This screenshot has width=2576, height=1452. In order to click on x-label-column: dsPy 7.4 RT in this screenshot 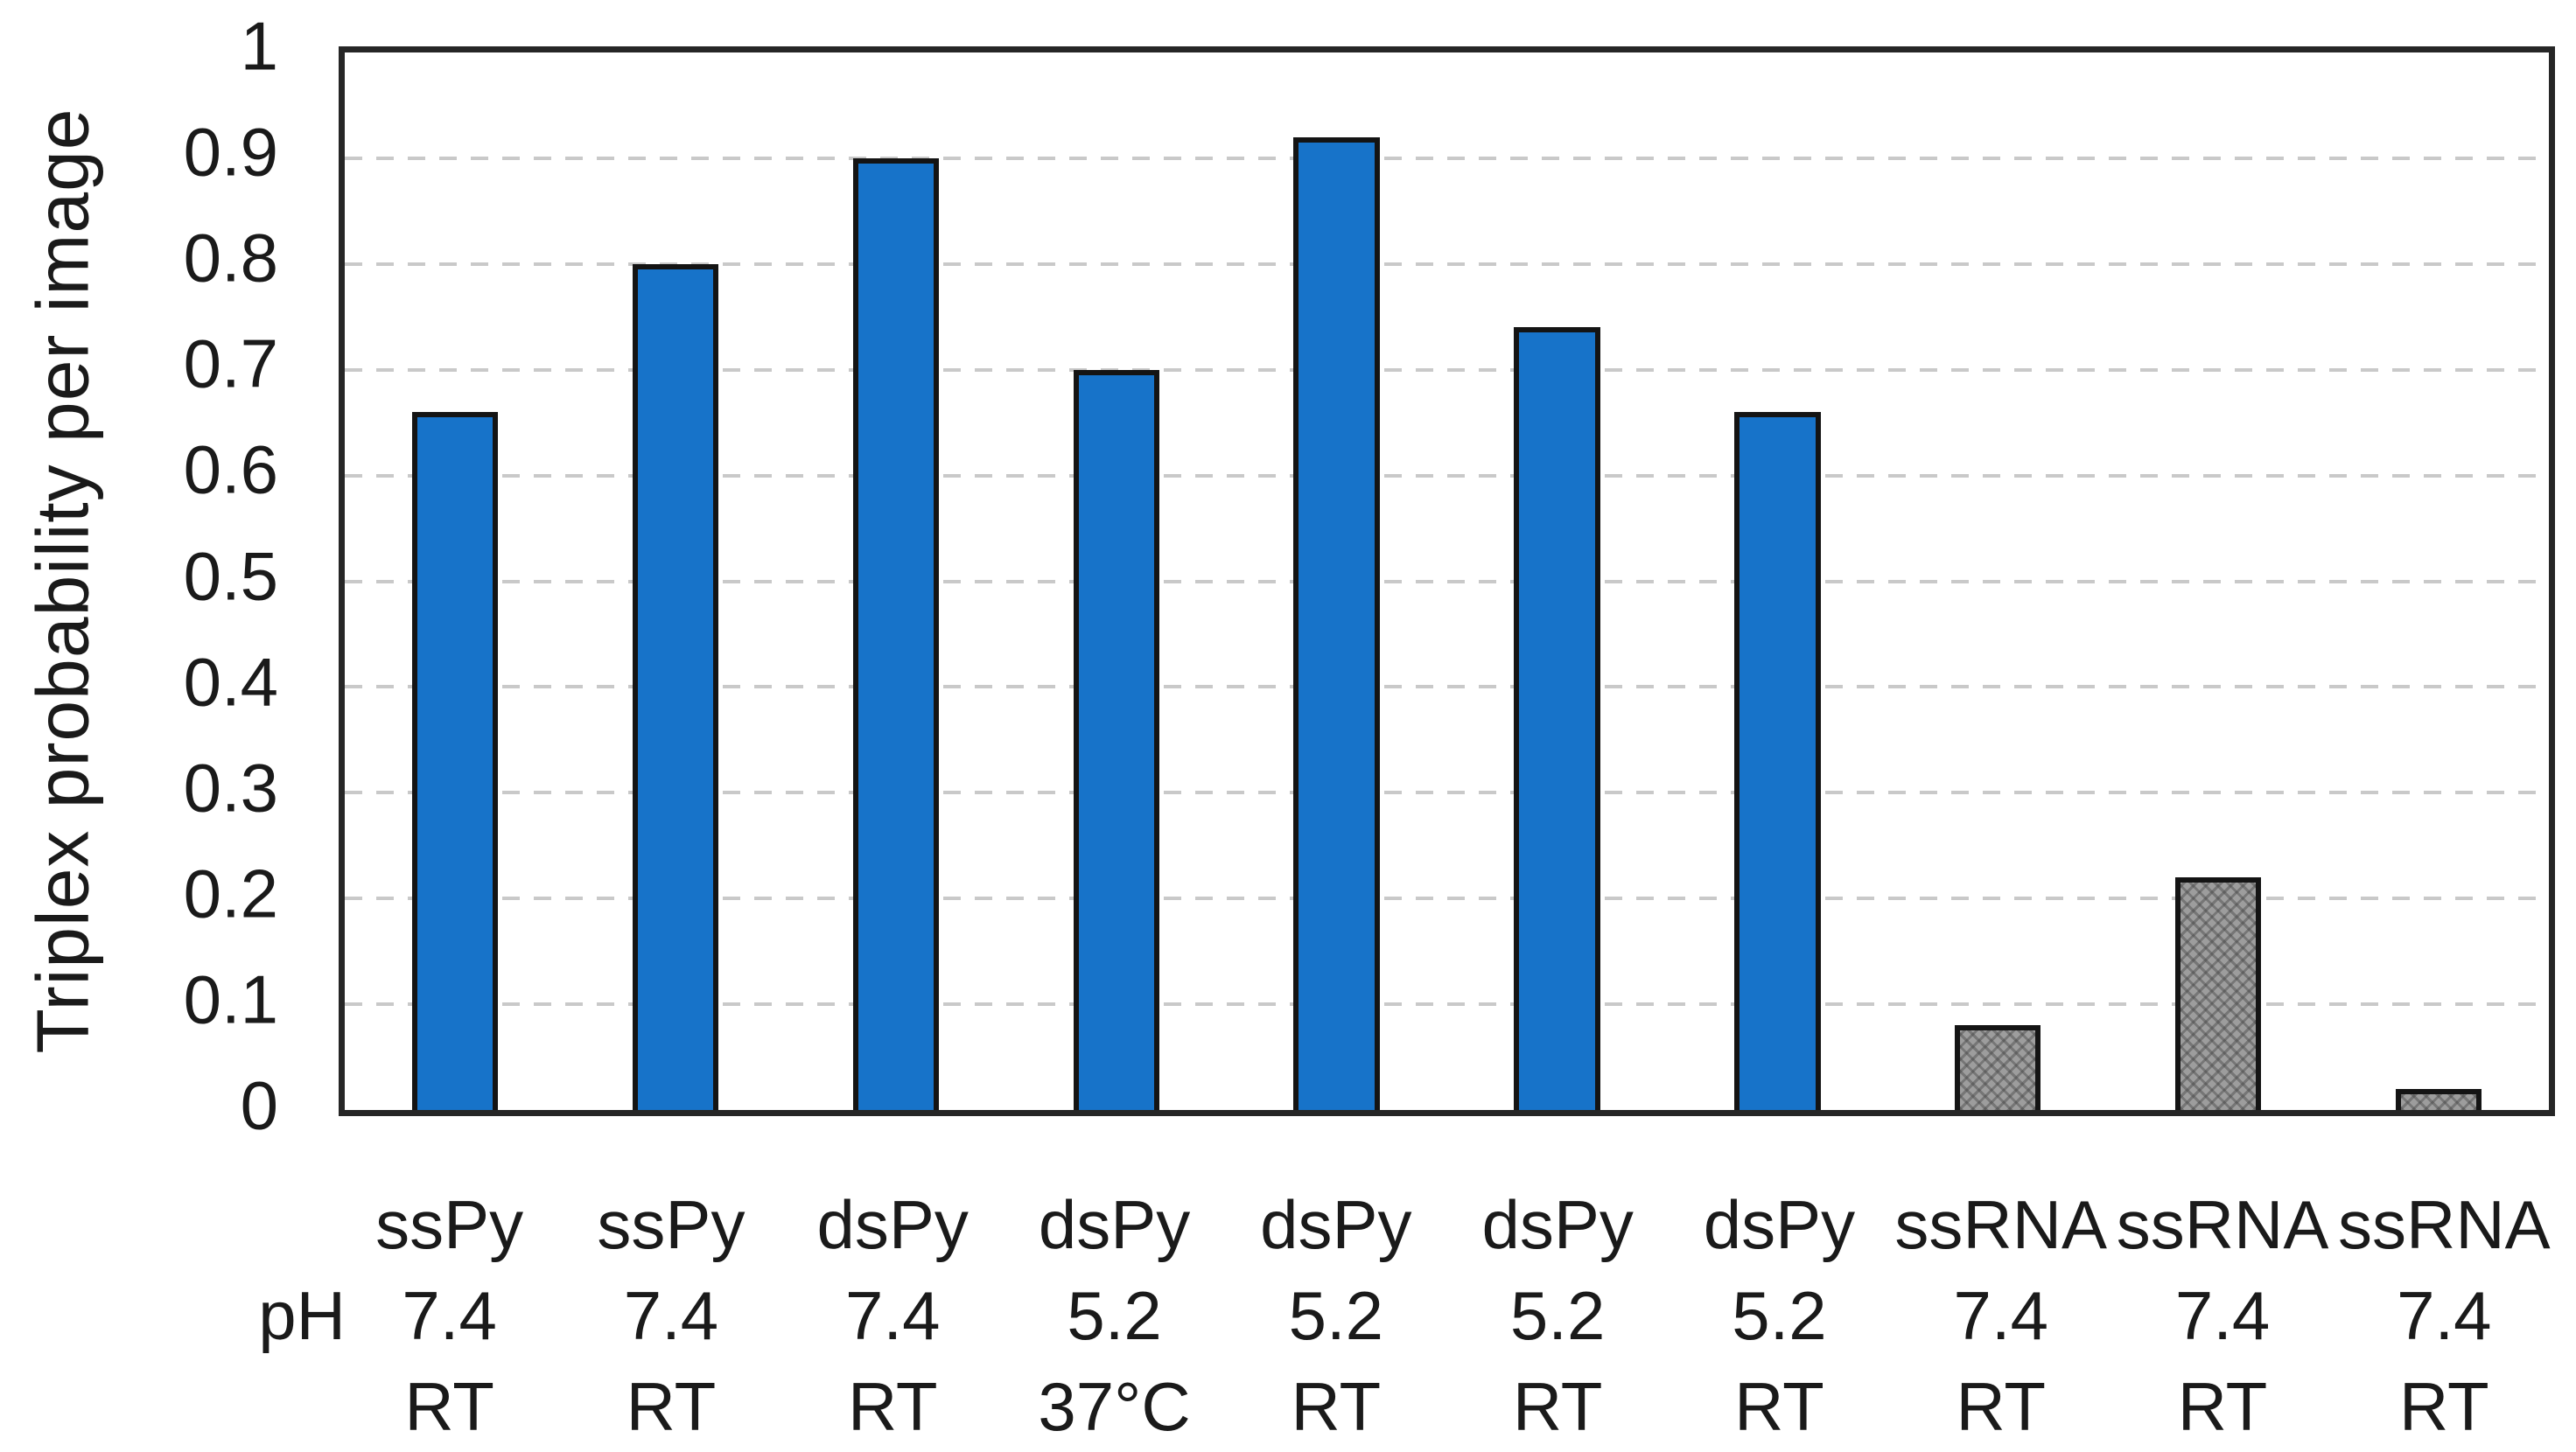, I will do `click(893, 1315)`.